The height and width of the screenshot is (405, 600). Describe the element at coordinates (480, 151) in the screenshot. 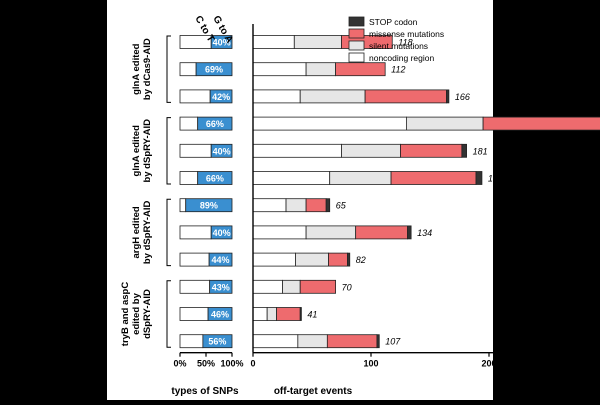

I see `bar-total-label: 181` at that location.